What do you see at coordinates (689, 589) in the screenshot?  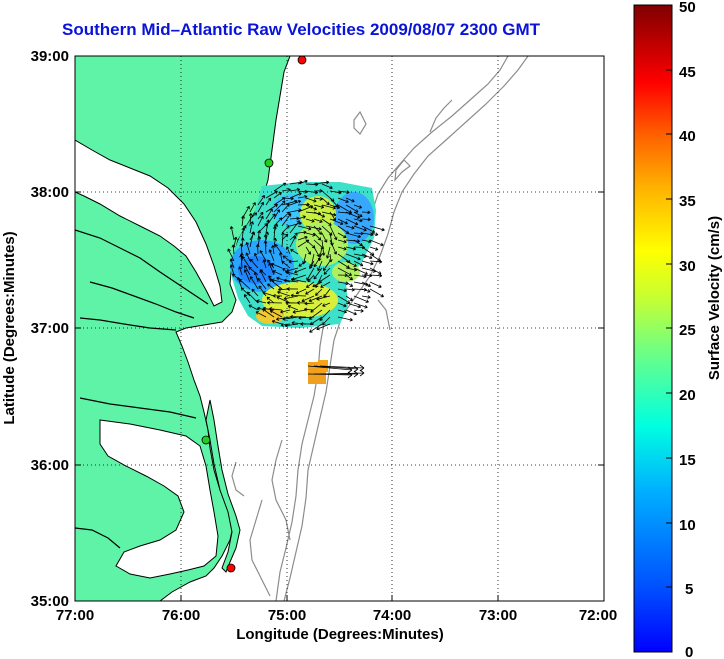 I see `colorbar-tick-label: 5` at bounding box center [689, 589].